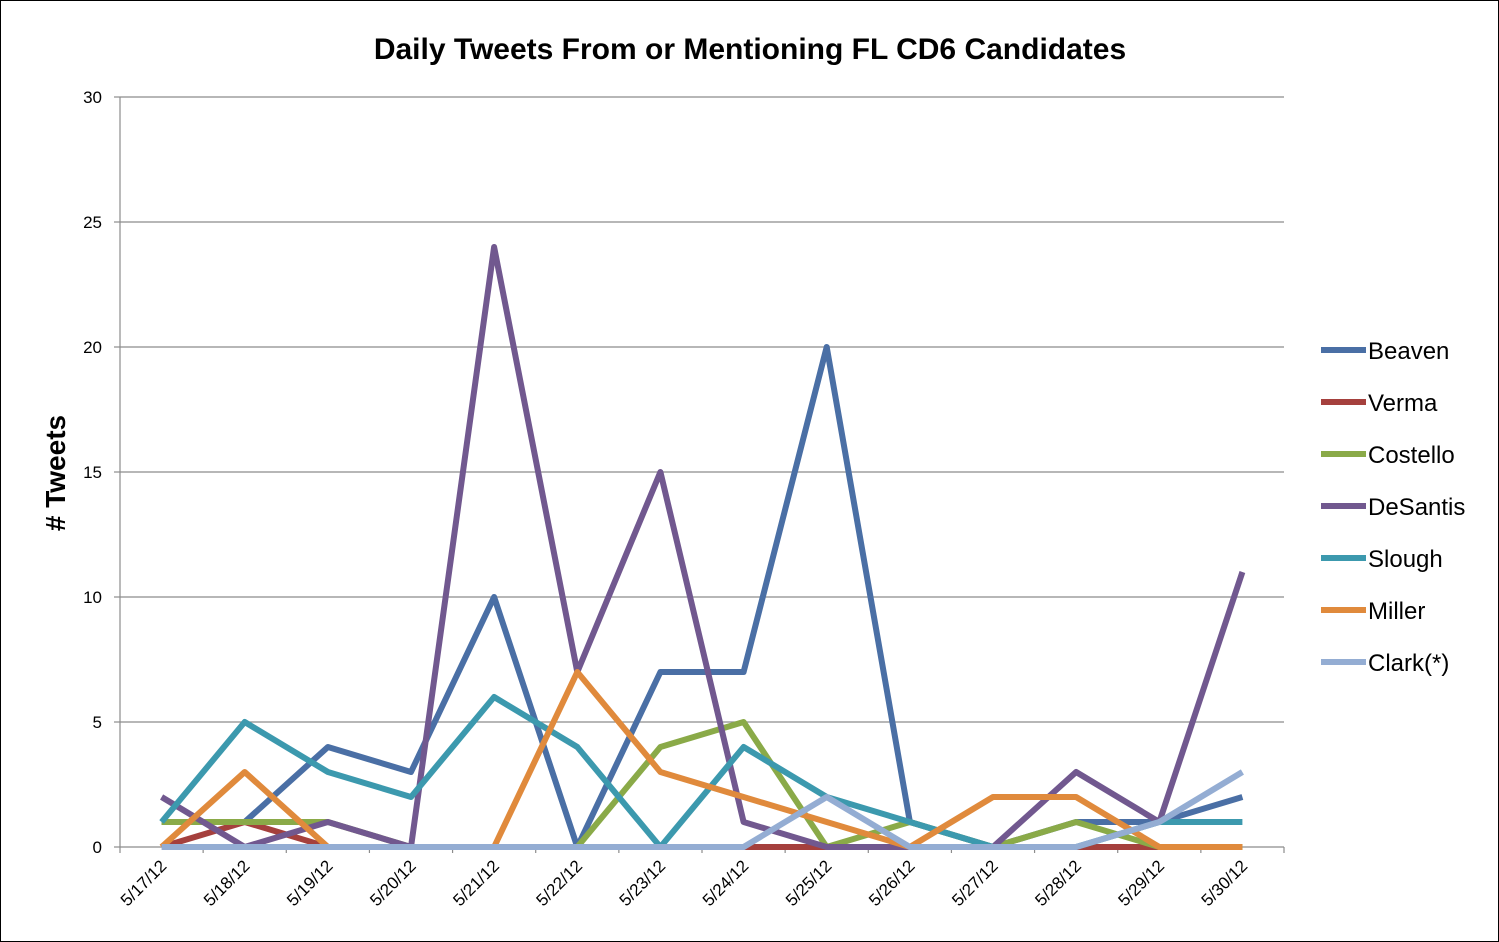 This screenshot has height=942, width=1499. I want to click on x-tick-label: 5/28/12, so click(1058, 883).